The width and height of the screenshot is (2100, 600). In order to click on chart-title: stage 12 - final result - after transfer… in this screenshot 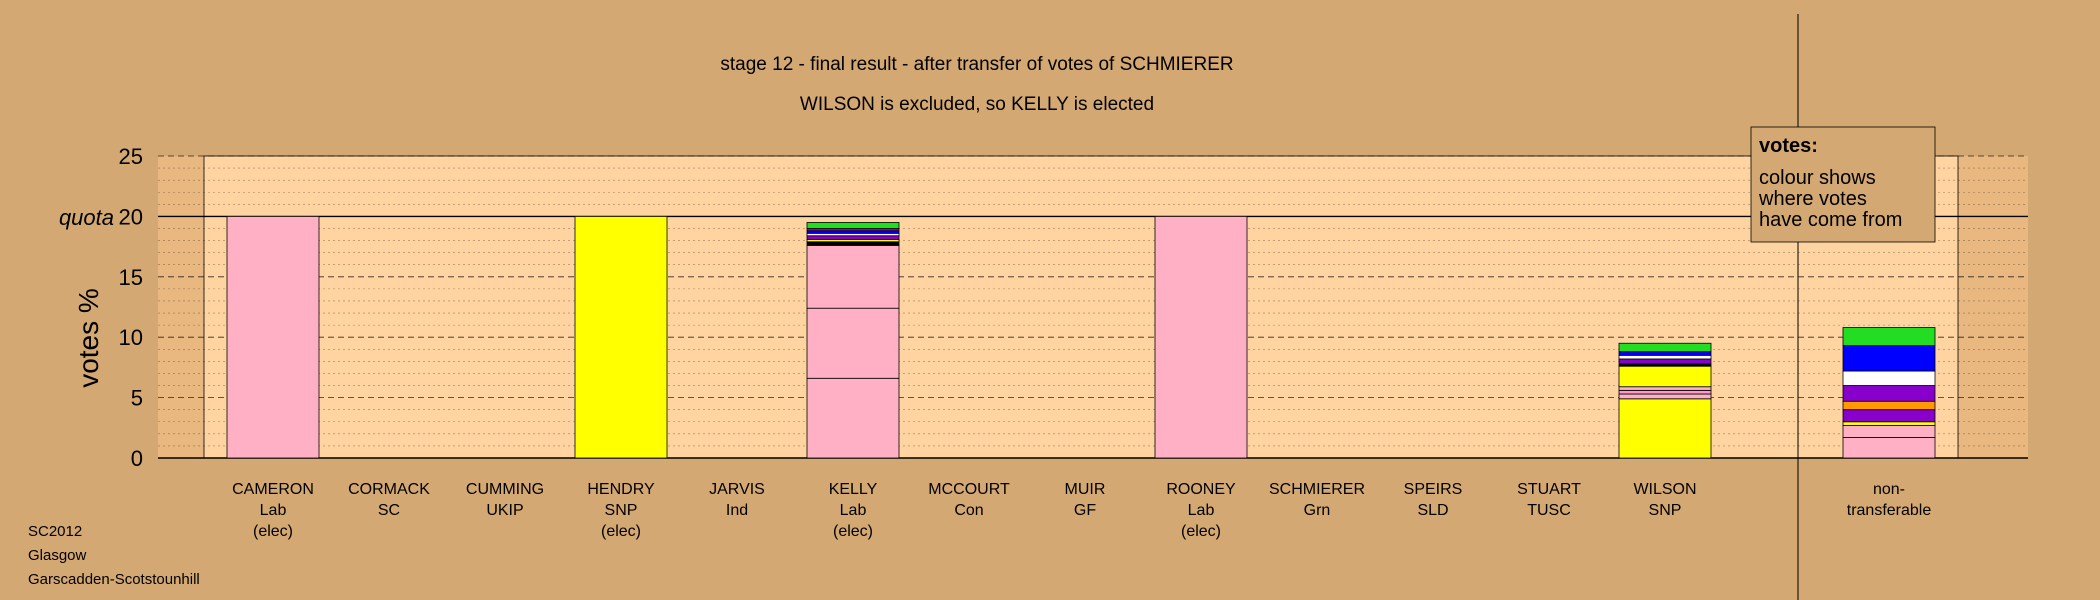, I will do `click(976, 64)`.